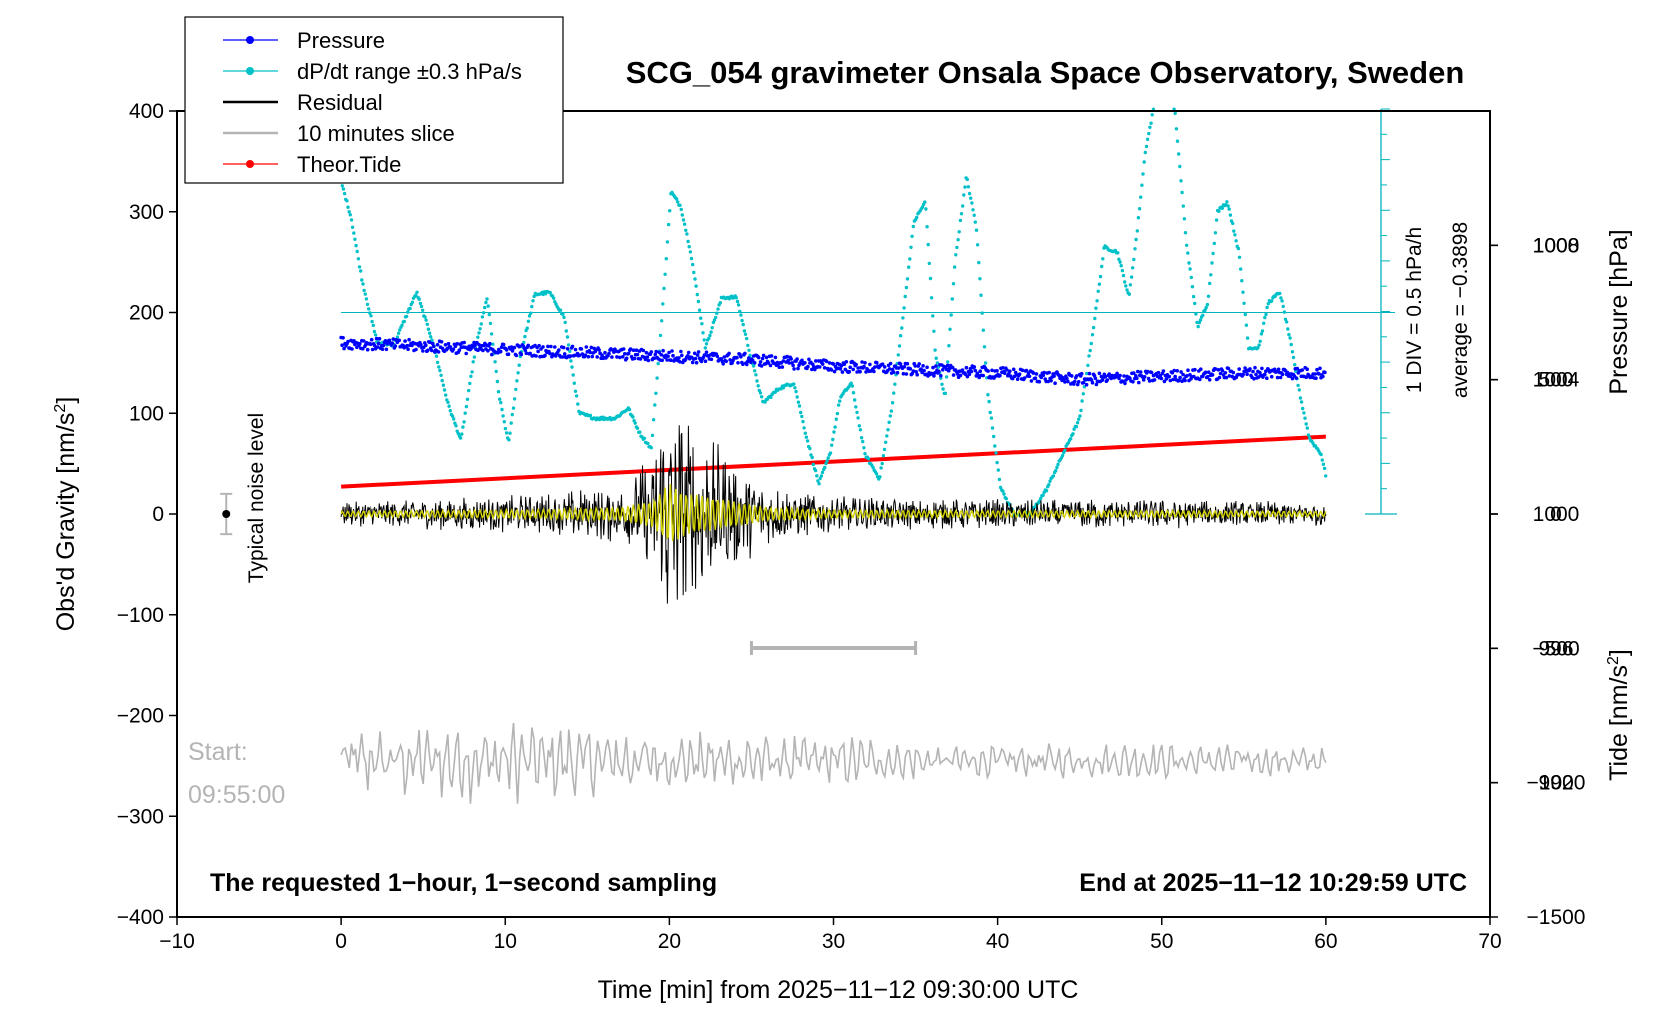 The width and height of the screenshot is (1676, 1020). Describe the element at coordinates (146, 212) in the screenshot. I see `y-tick-label: 300` at that location.